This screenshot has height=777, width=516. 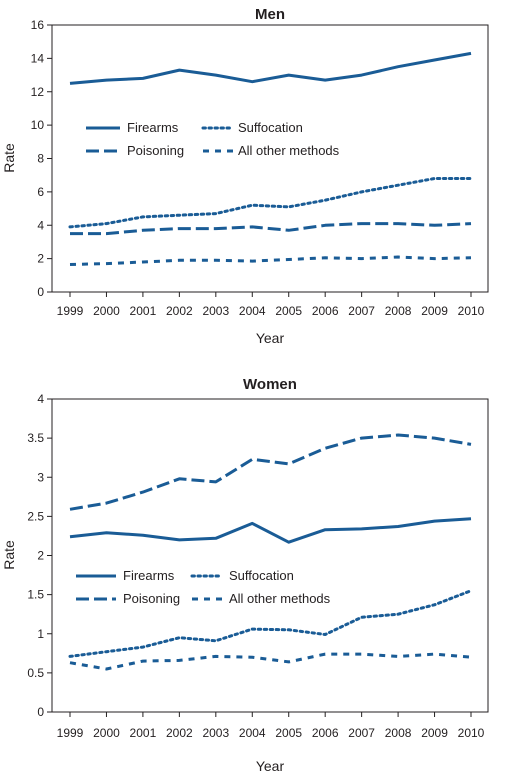 I want to click on men-y-tick-label: 4, so click(x=40, y=225).